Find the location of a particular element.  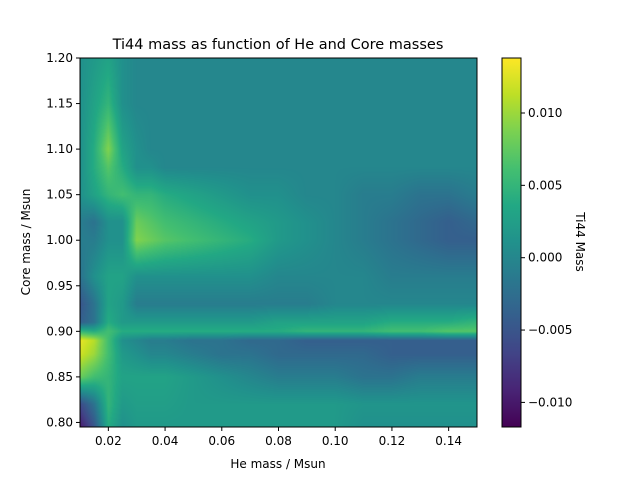

x-tick-label: 0.02 is located at coordinates (108, 441).